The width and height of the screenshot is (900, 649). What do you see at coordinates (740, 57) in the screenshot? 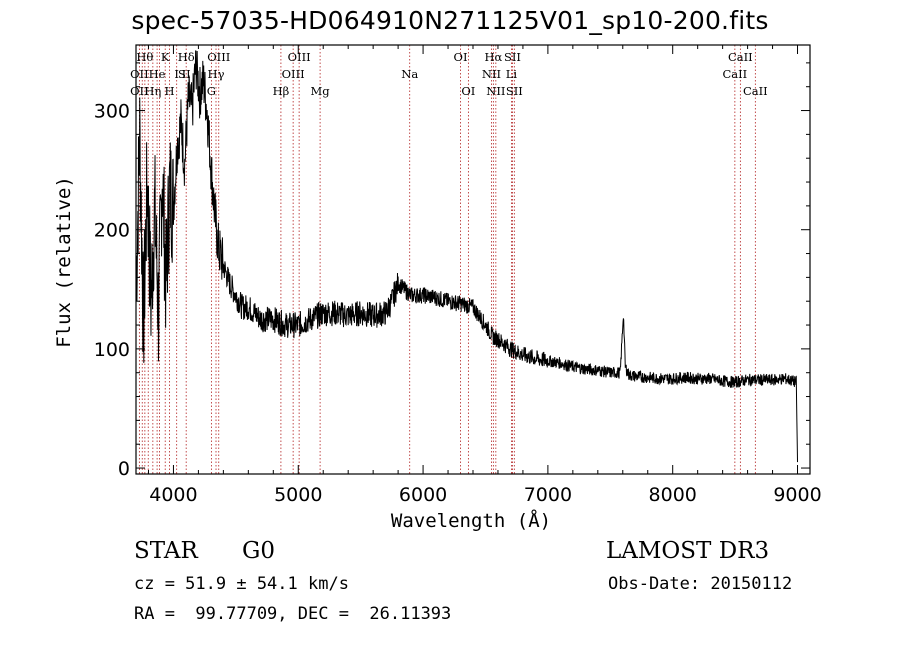
I see `line-label-27: CaII` at bounding box center [740, 57].